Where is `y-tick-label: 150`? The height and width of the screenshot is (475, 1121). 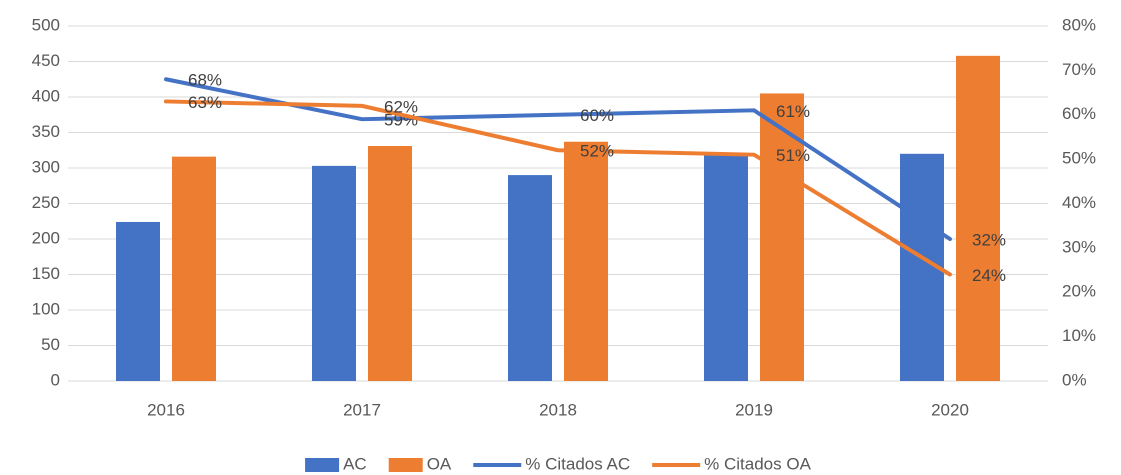 y-tick-label: 150 is located at coordinates (46, 273).